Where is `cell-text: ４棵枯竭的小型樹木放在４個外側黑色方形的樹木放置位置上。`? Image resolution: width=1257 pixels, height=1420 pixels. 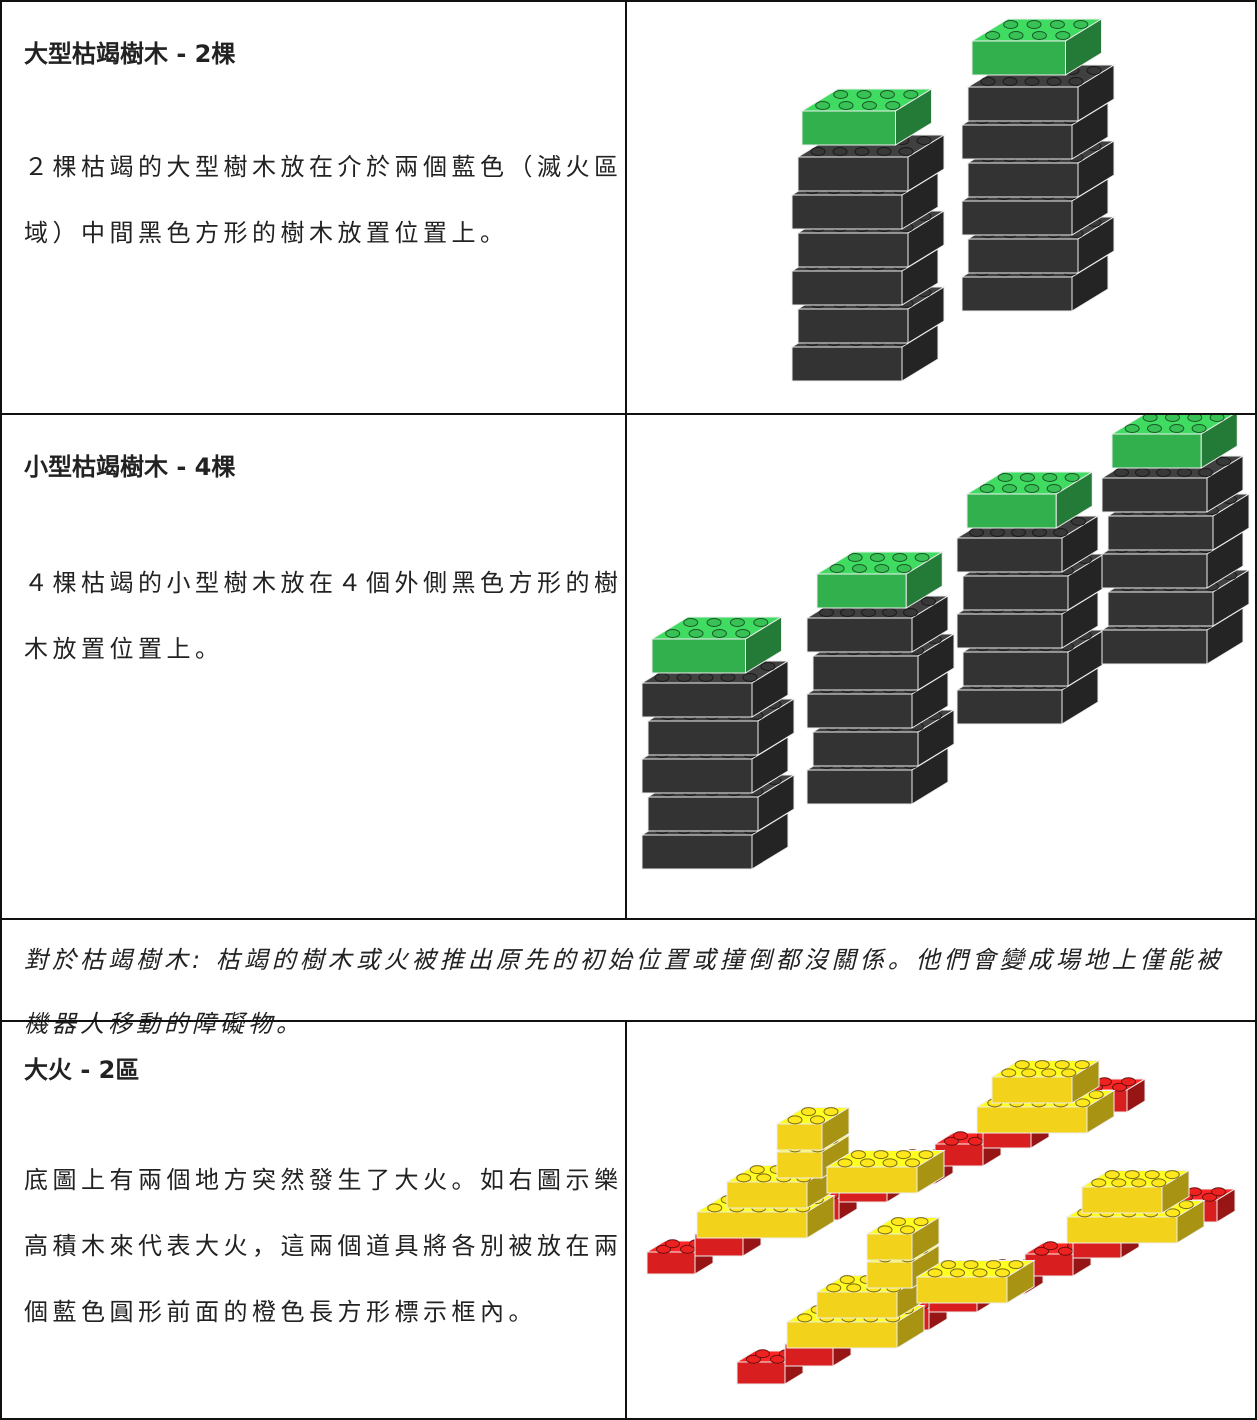 cell-text: ４棵枯竭的小型樹木放在４個外側黑色方形的樹木放置位置上。 is located at coordinates (323, 616).